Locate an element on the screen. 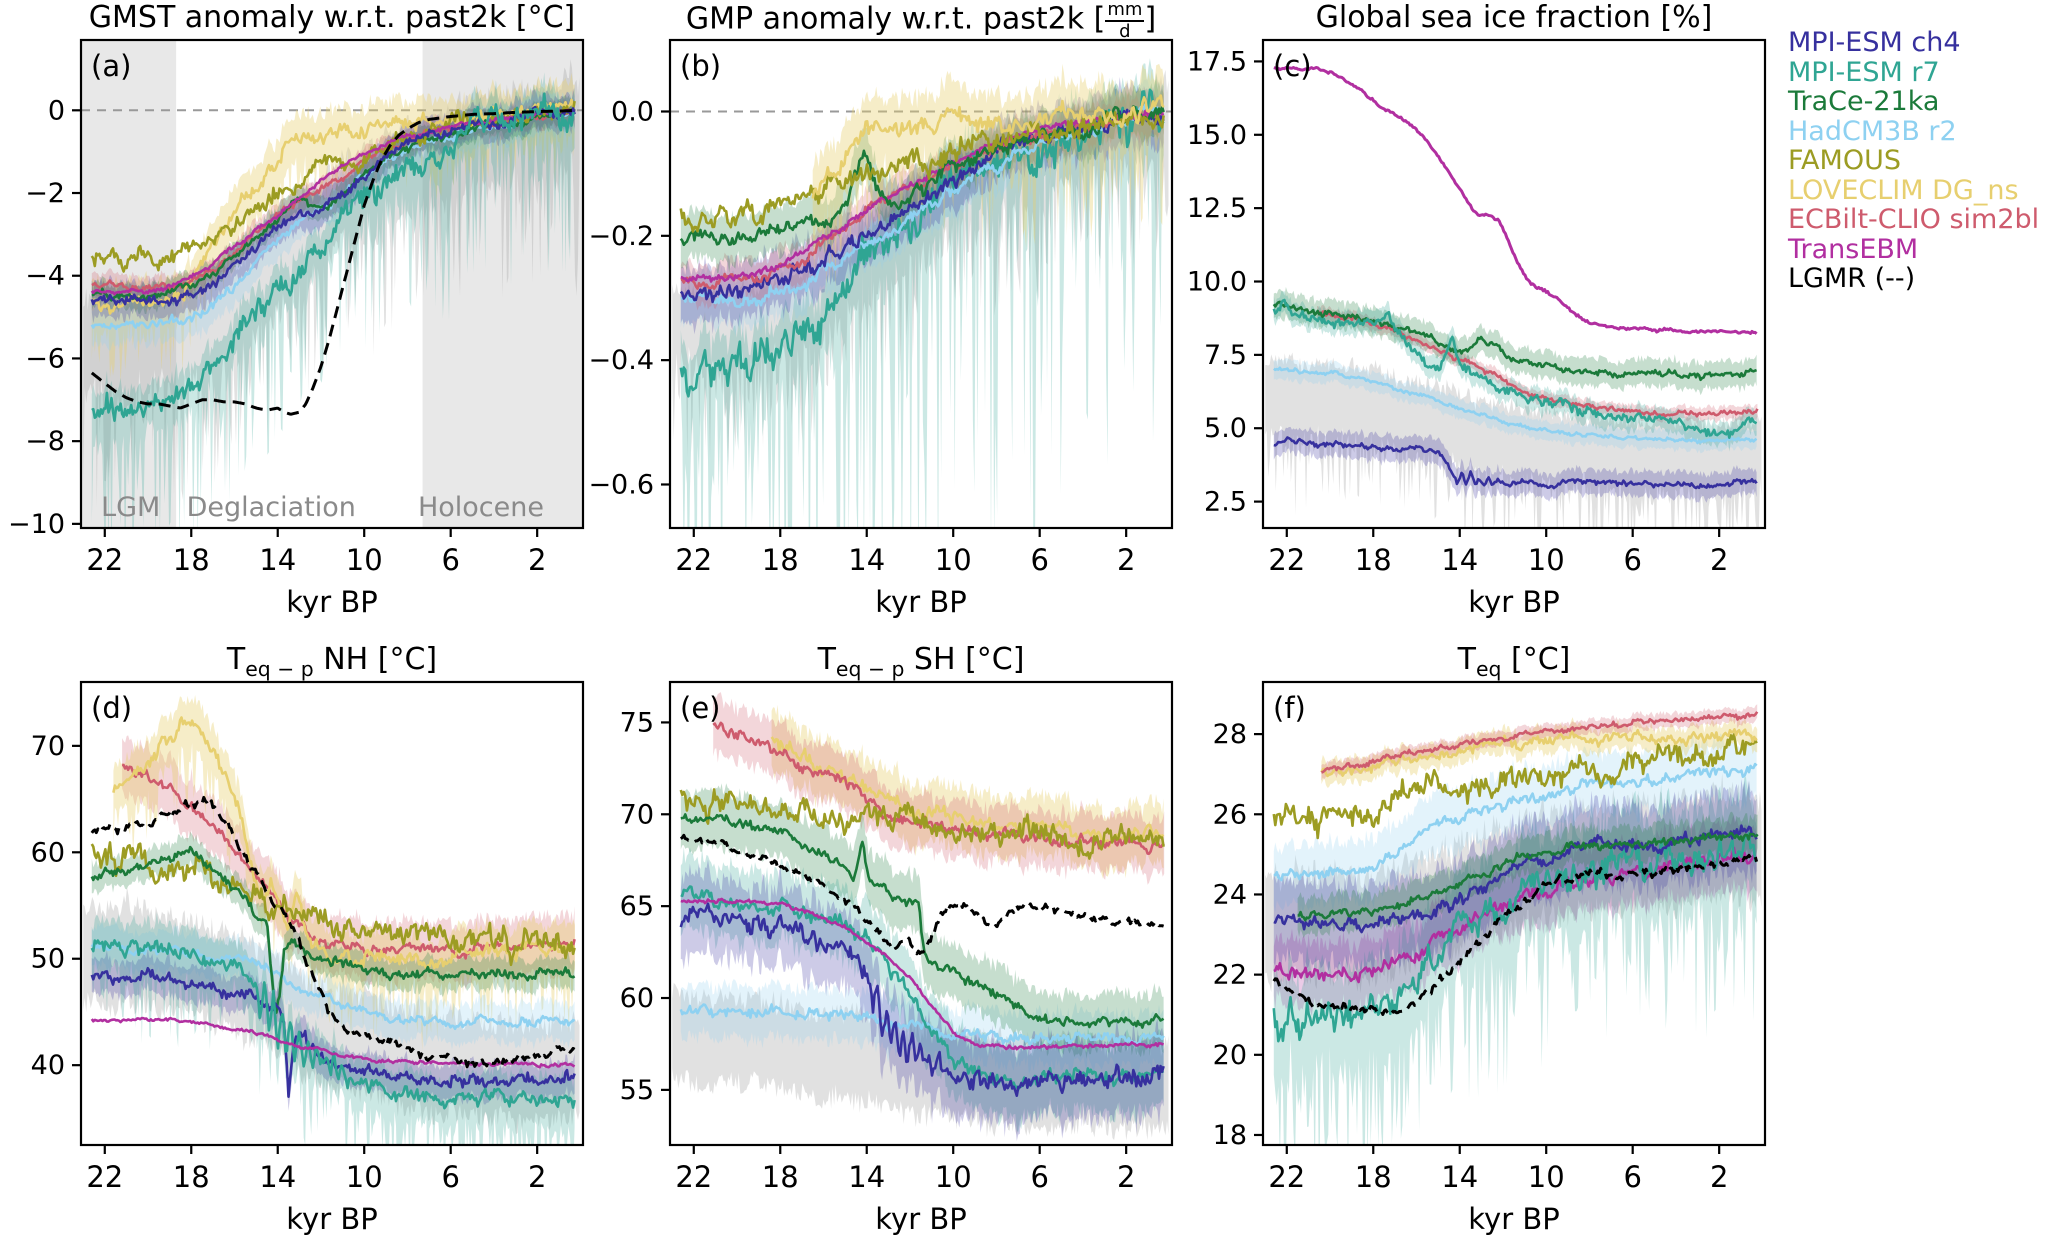  ytick-label: 17.5 is located at coordinates (1217, 61).